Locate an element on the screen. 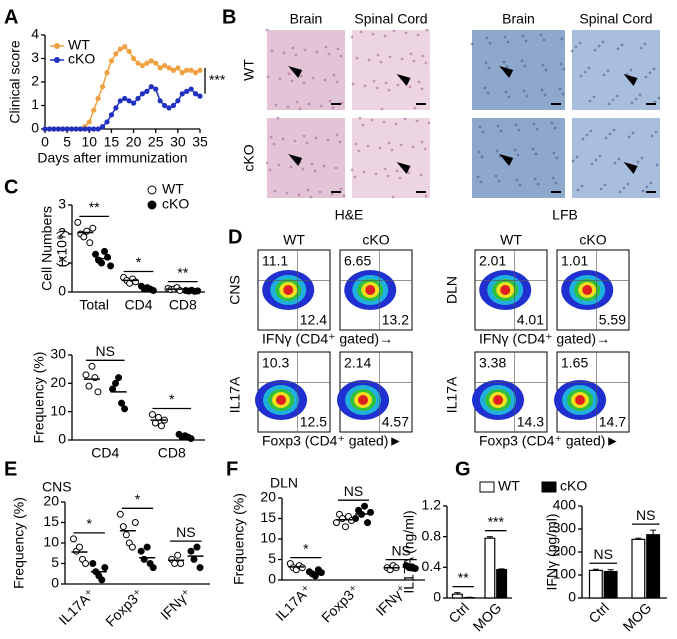 The height and width of the screenshot is (639, 677). quadrant-value: 10.3 is located at coordinates (275, 363).